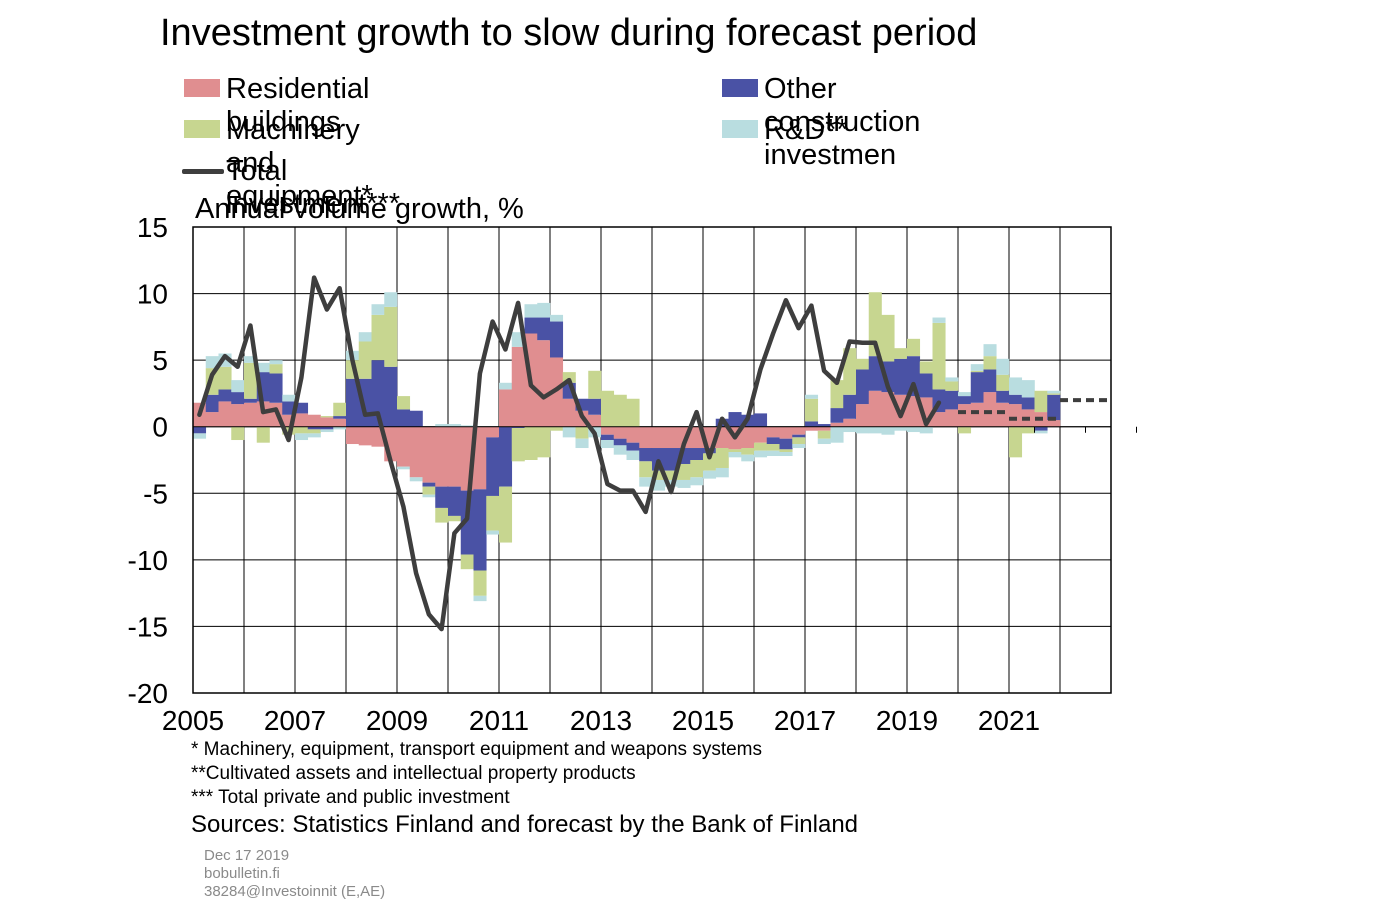 This screenshot has height=900, width=1377. I want to click on legend-swatch-rd, so click(740, 129).